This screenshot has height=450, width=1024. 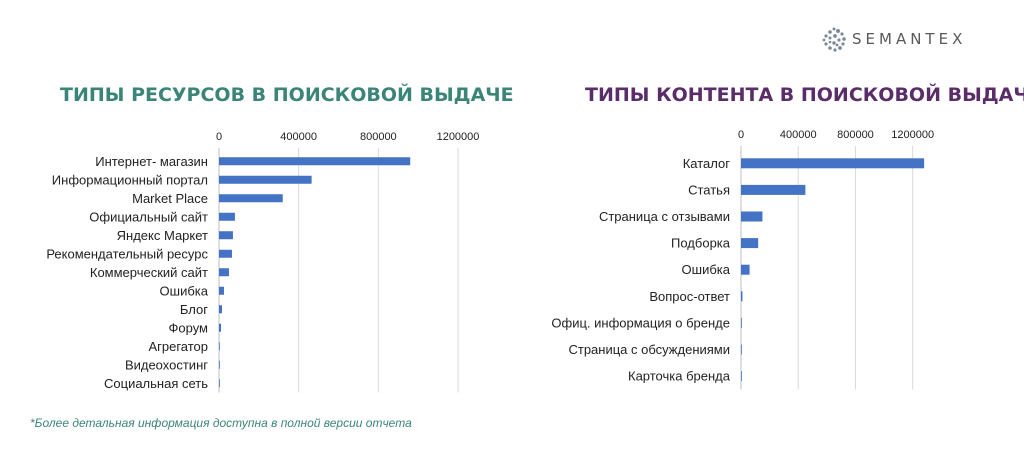 What do you see at coordinates (709, 189) in the screenshot?
I see `category-label: Статья` at bounding box center [709, 189].